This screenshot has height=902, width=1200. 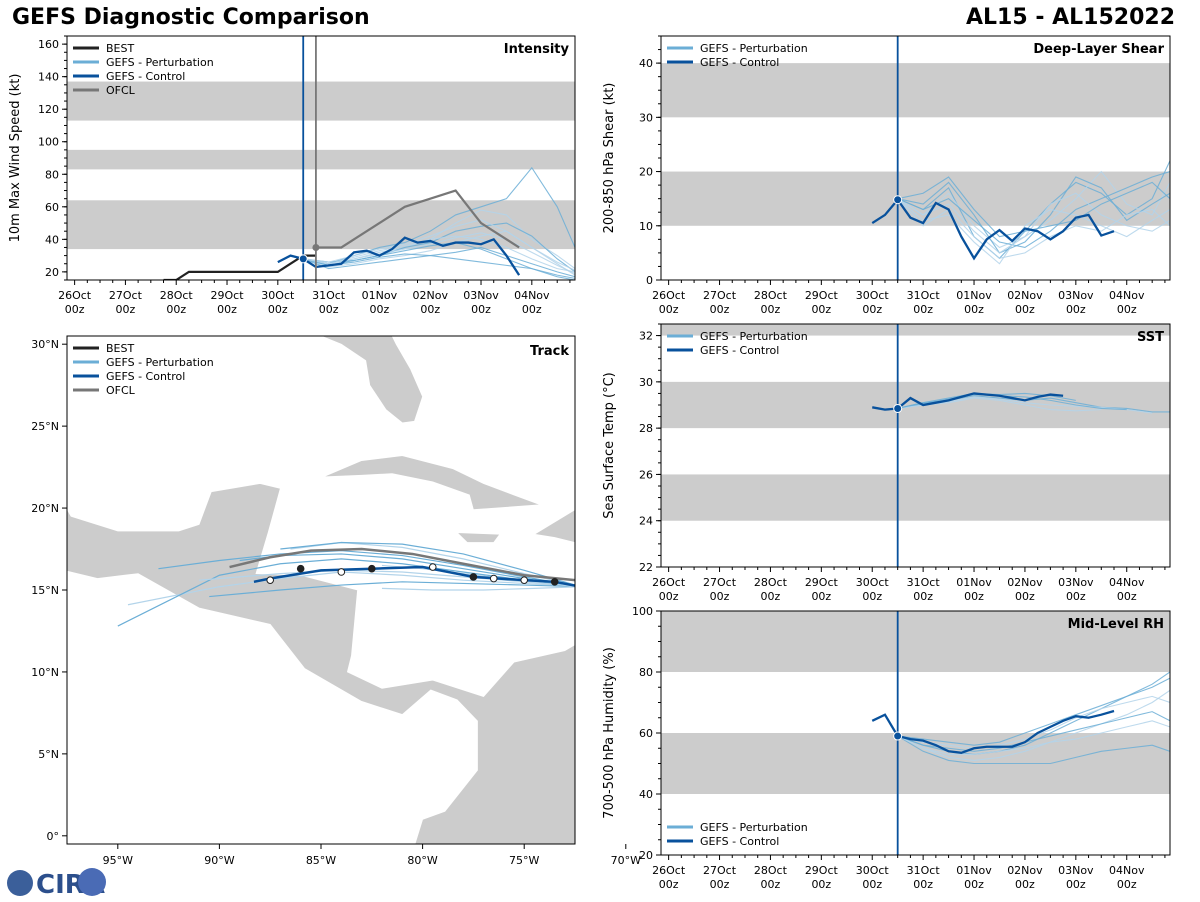 What do you see at coordinates (537, 49) in the screenshot?
I see `panel-title: Intensity` at bounding box center [537, 49].